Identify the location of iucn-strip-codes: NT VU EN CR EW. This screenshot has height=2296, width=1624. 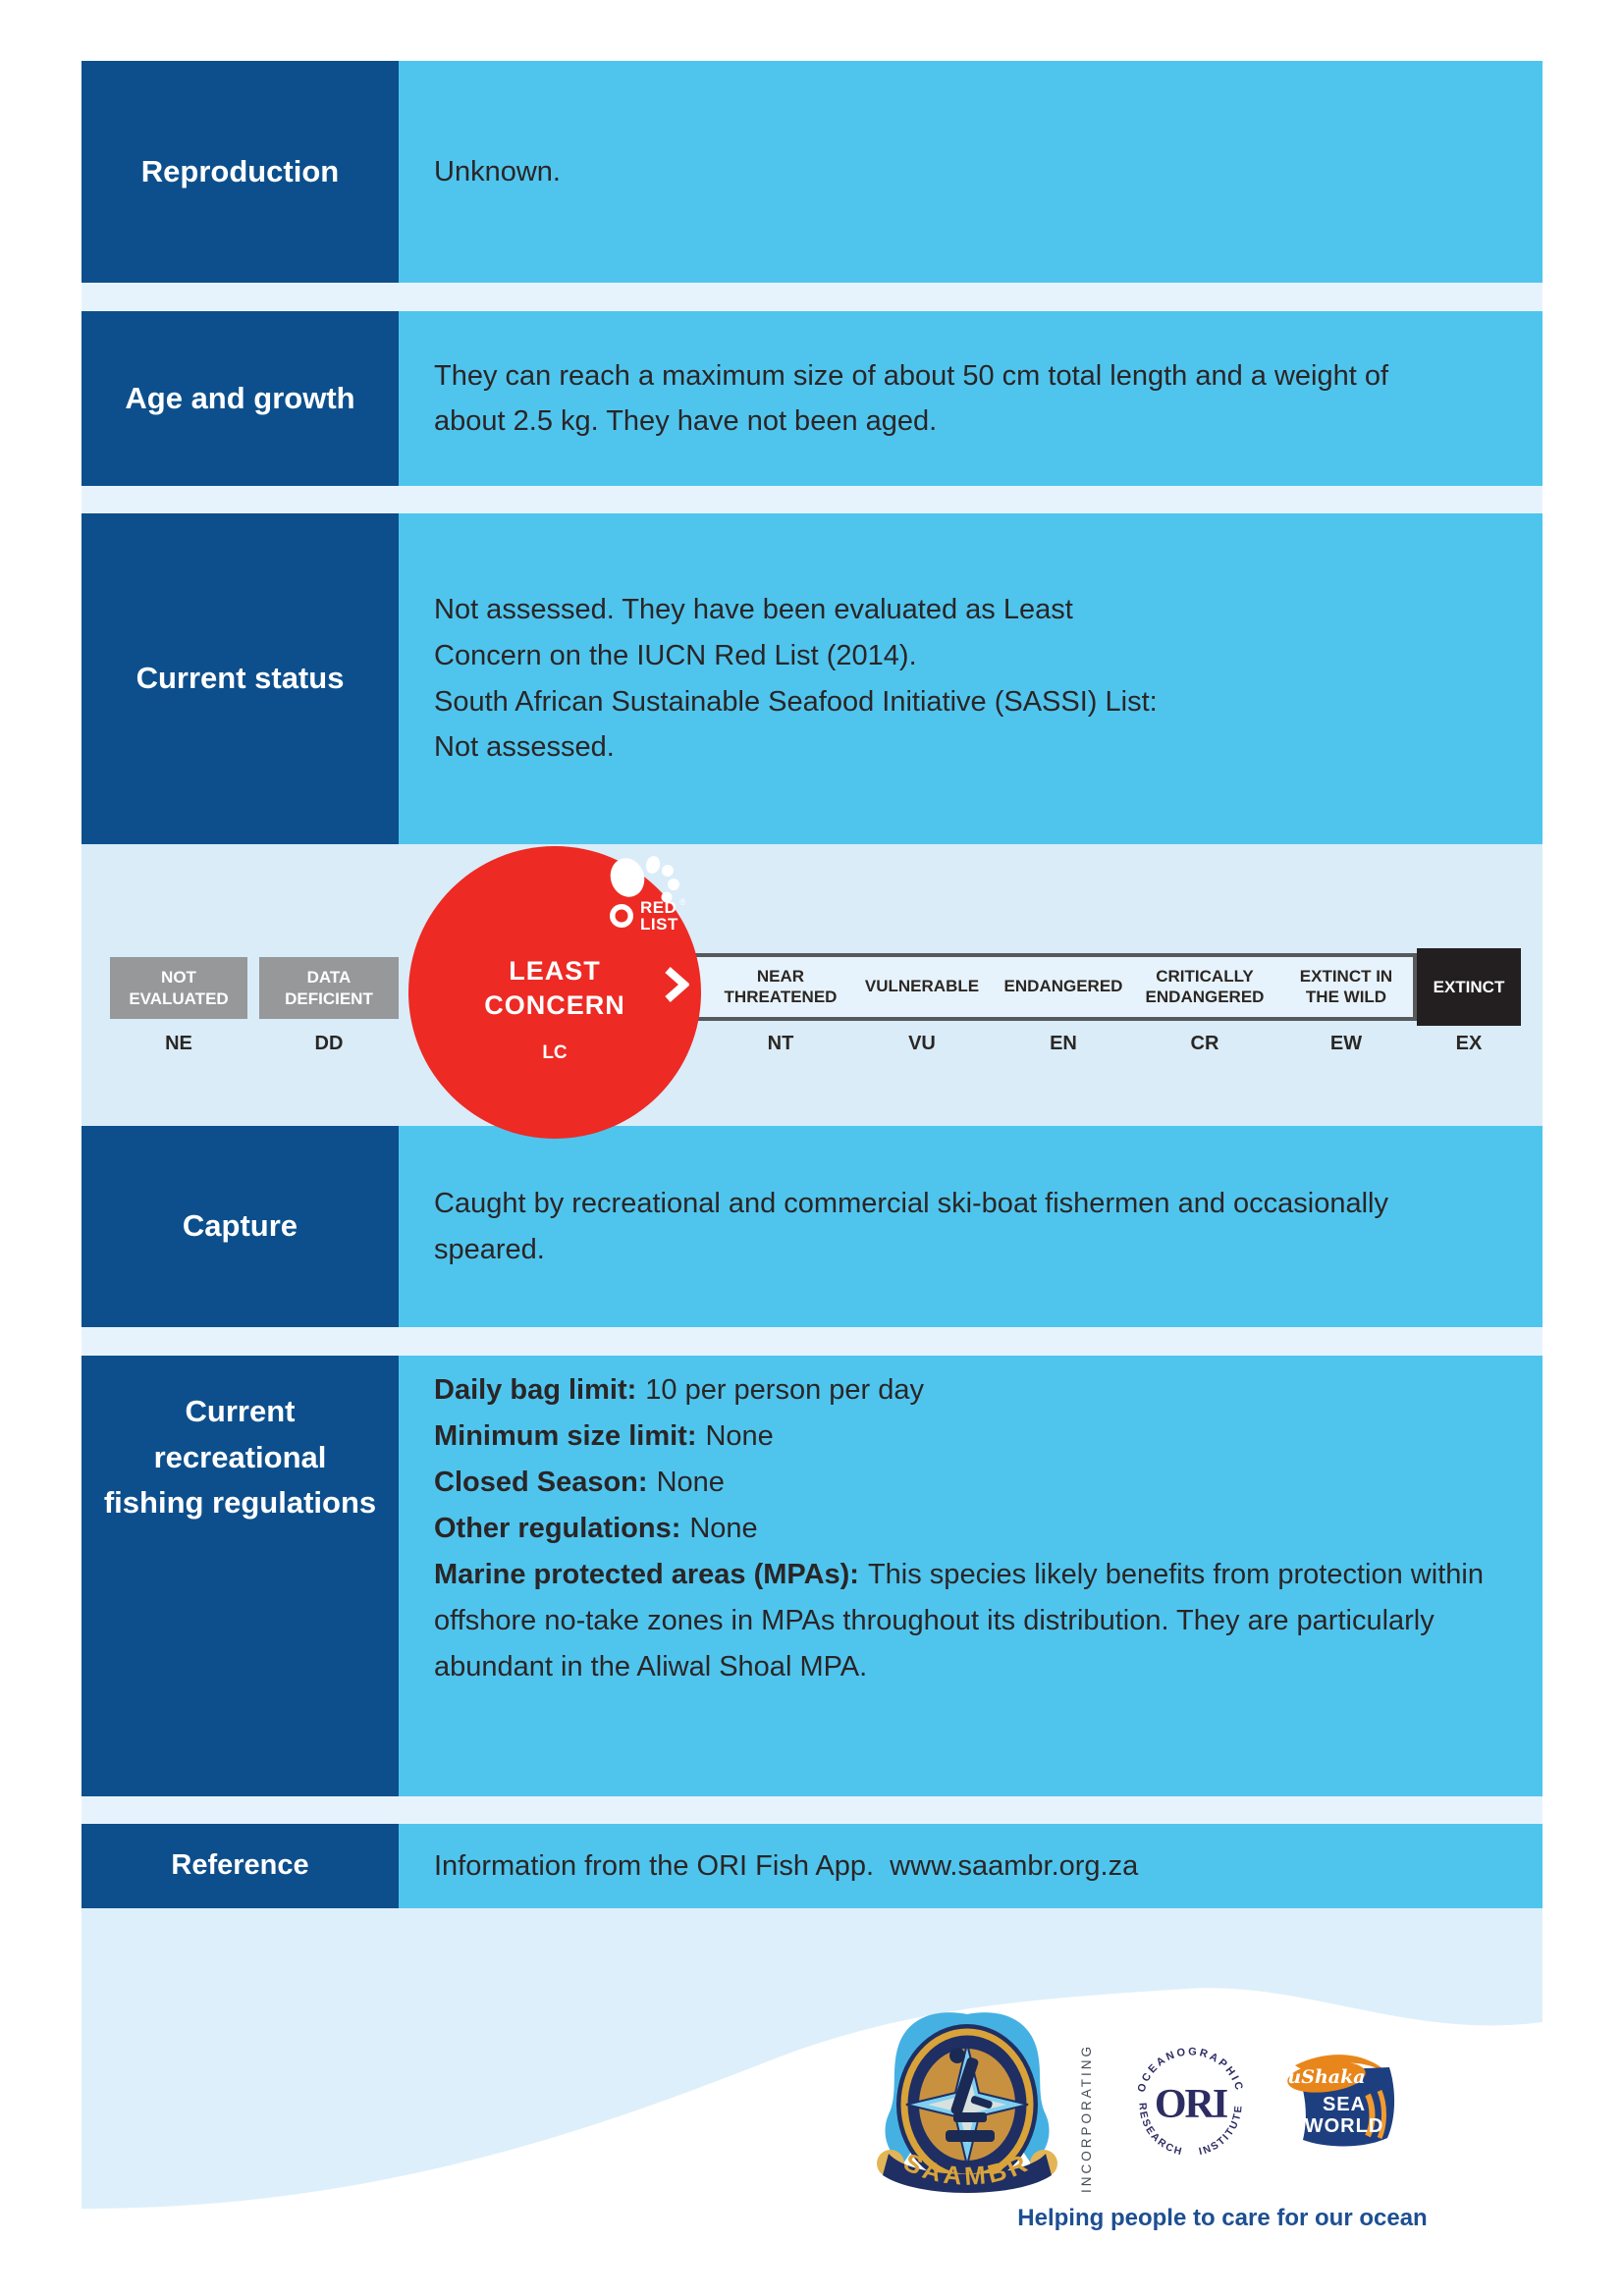
(1063, 1044).